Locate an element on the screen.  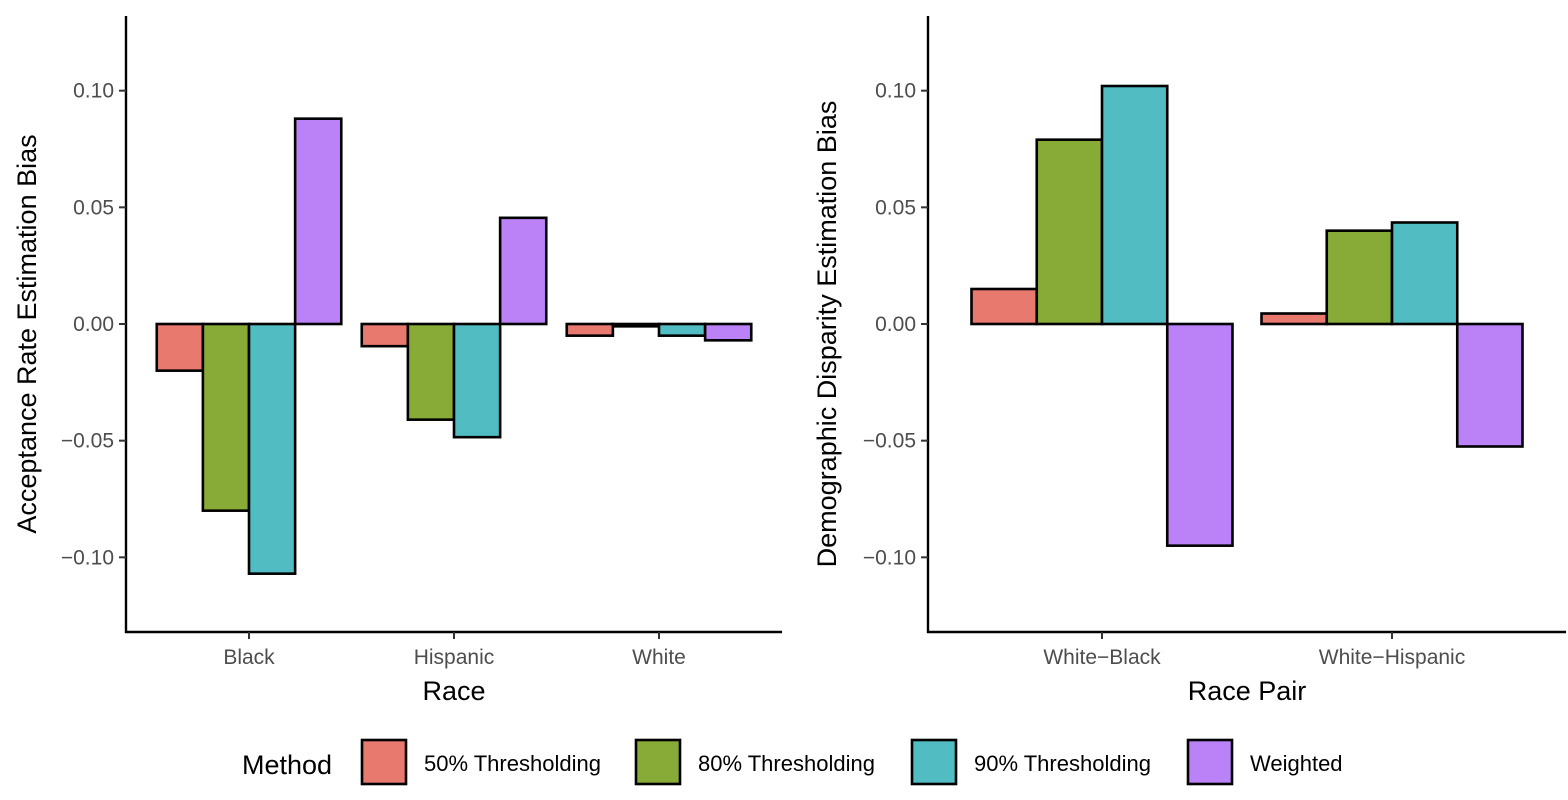
x-tick-label: Black is located at coordinates (249, 657).